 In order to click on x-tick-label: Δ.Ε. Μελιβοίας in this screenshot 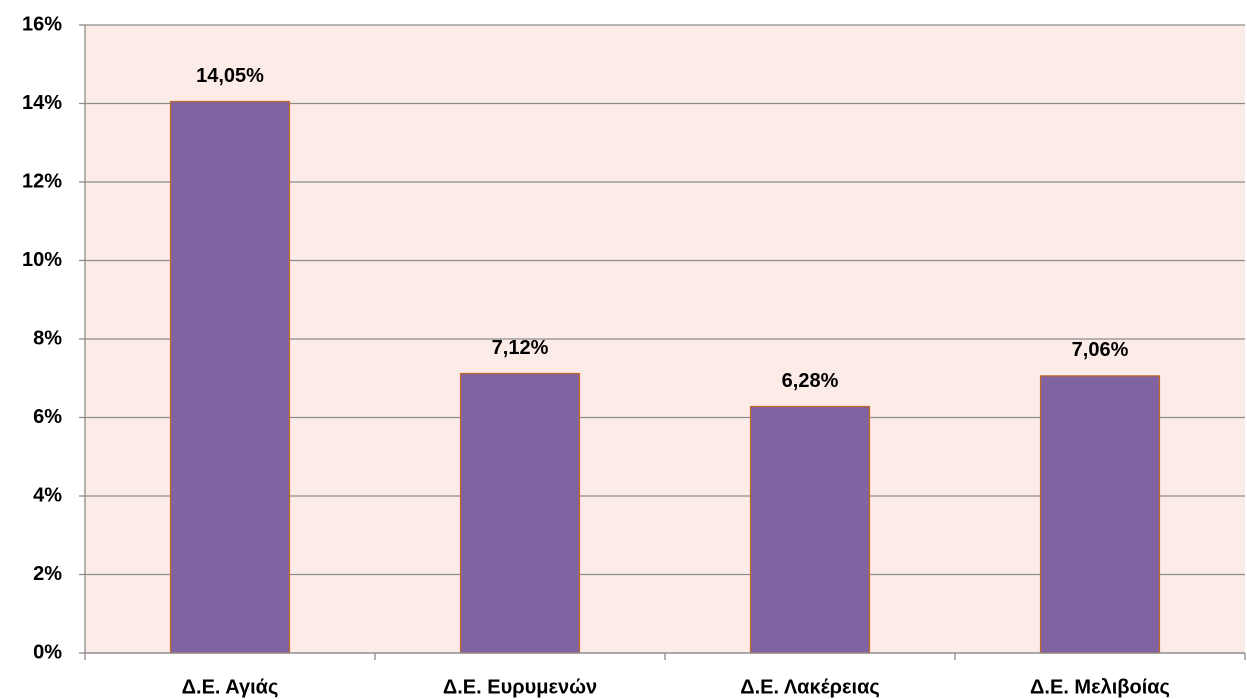, I will do `click(1100, 687)`.